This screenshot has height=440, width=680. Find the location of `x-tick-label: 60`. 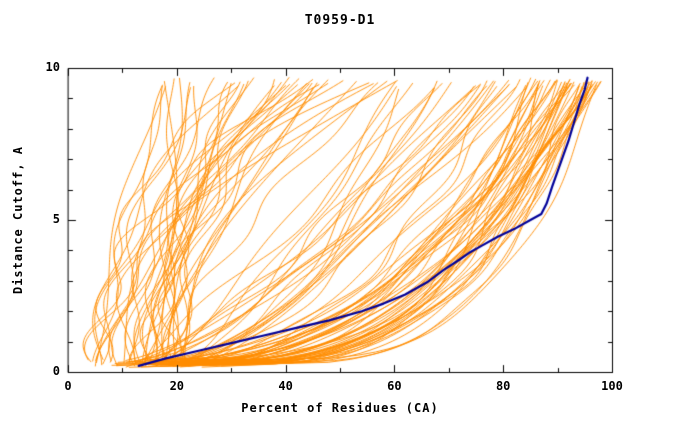

x-tick-label: 60 is located at coordinates (394, 386).